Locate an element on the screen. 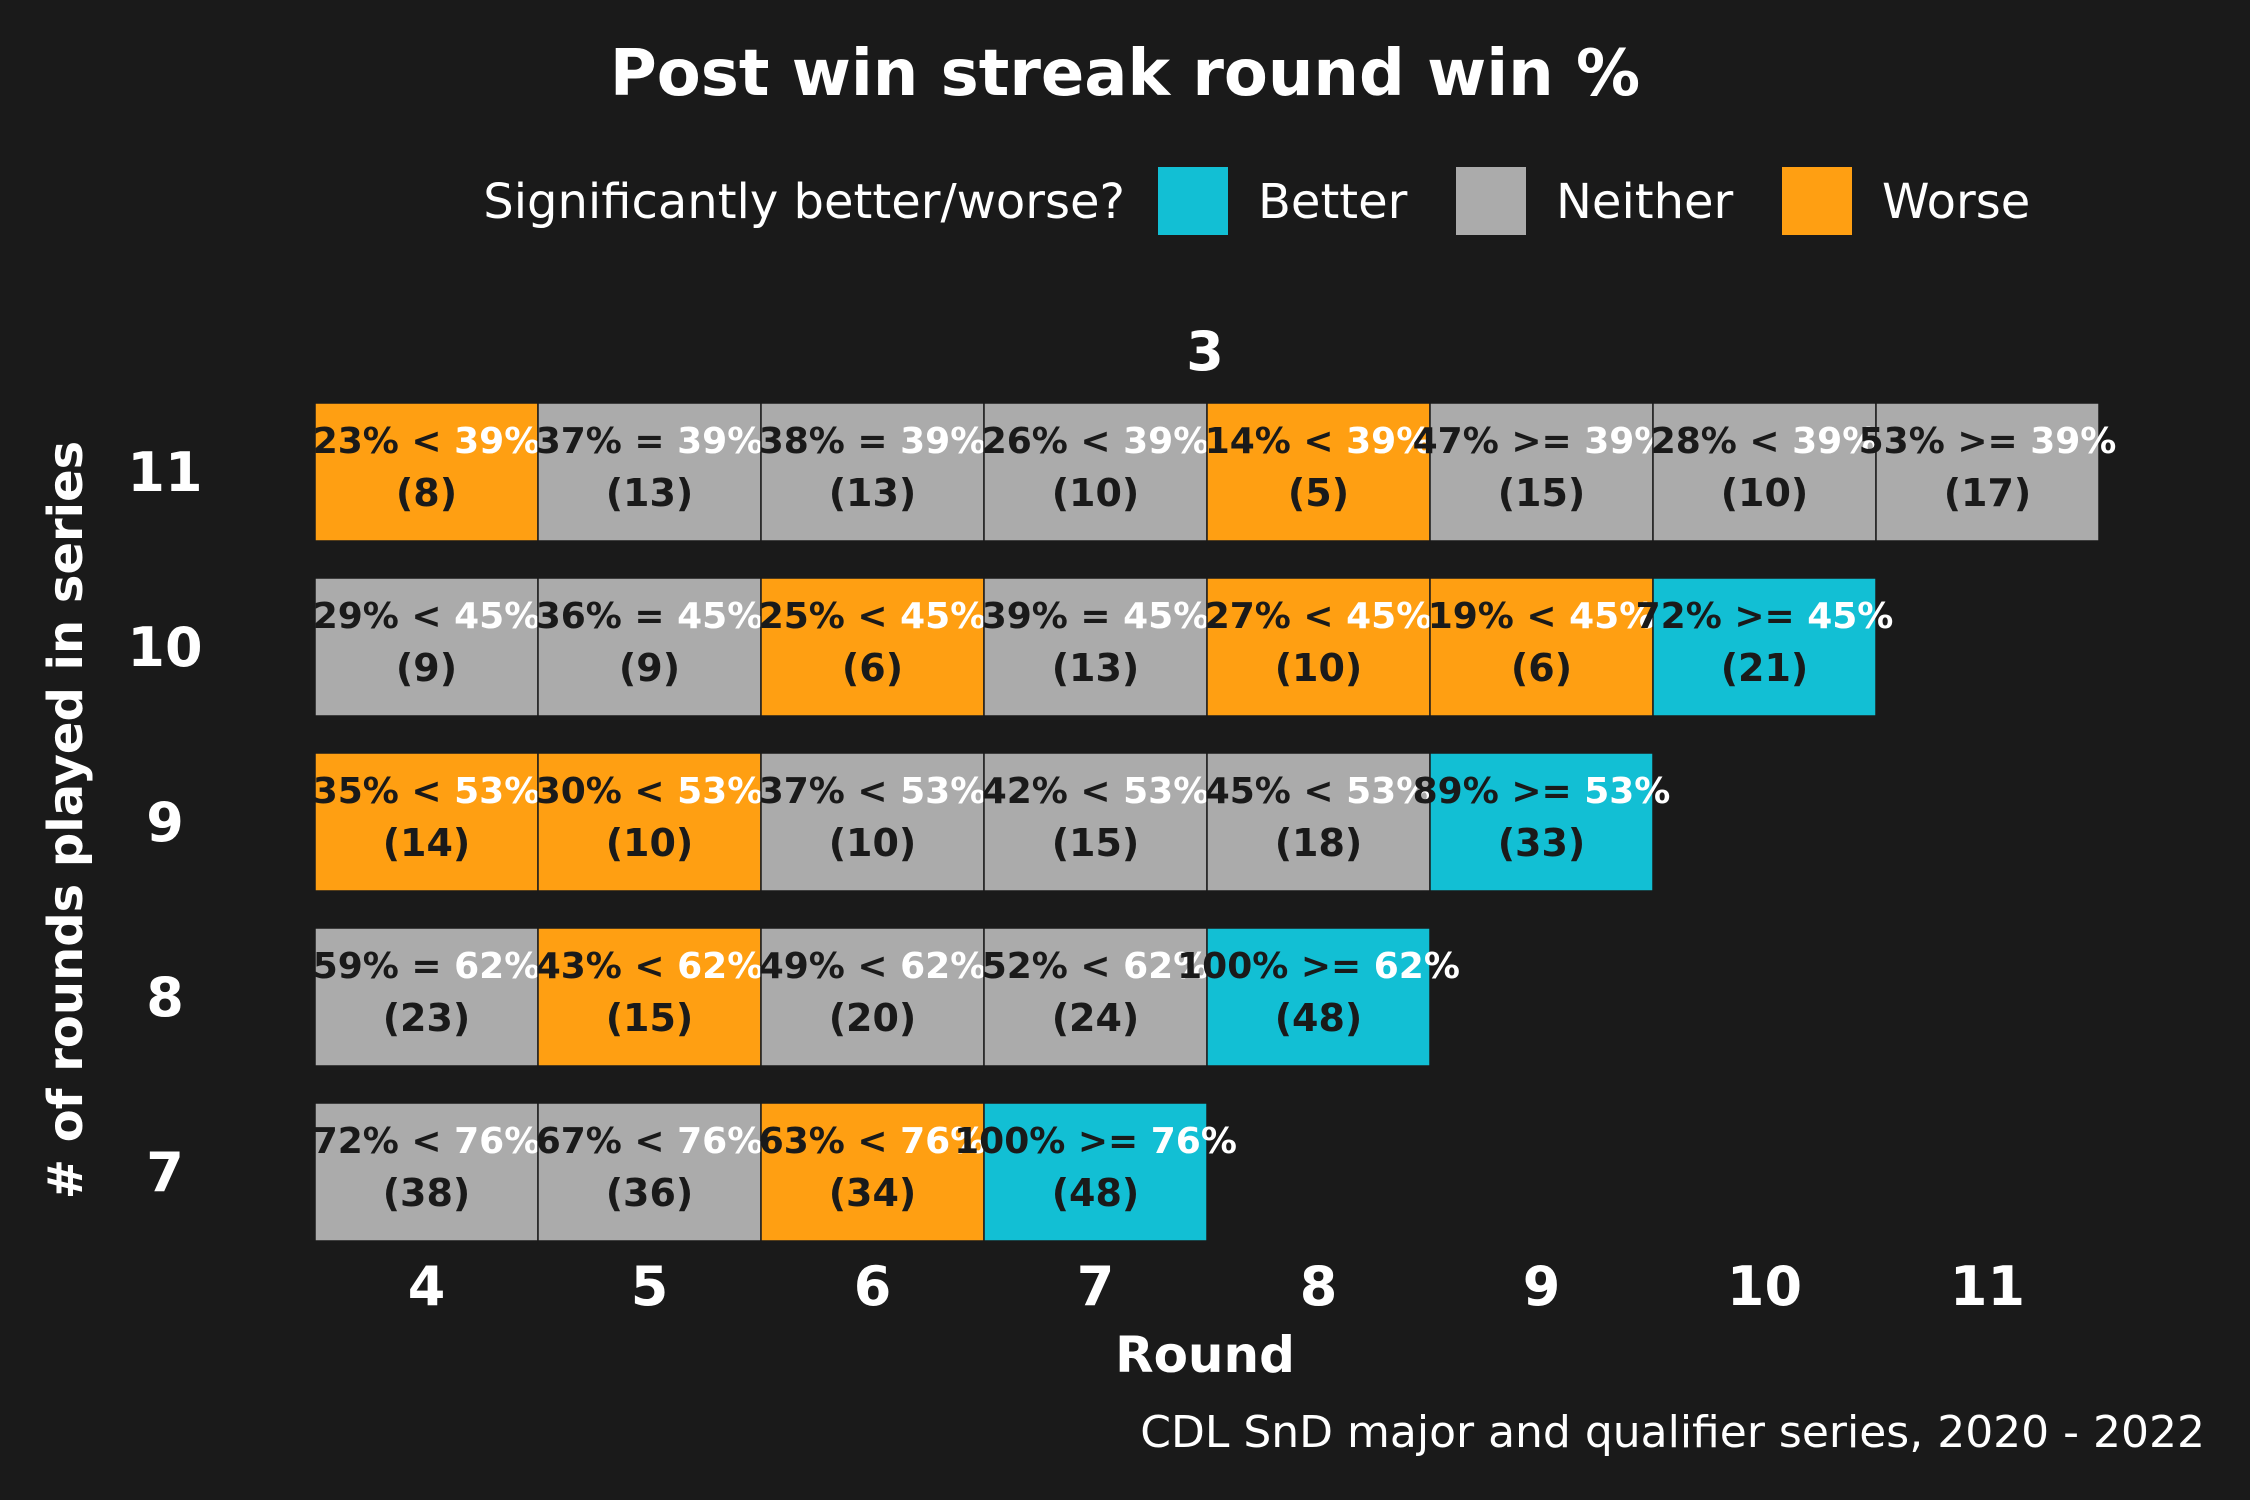  cell-value: 27% is located at coordinates (1248, 616).